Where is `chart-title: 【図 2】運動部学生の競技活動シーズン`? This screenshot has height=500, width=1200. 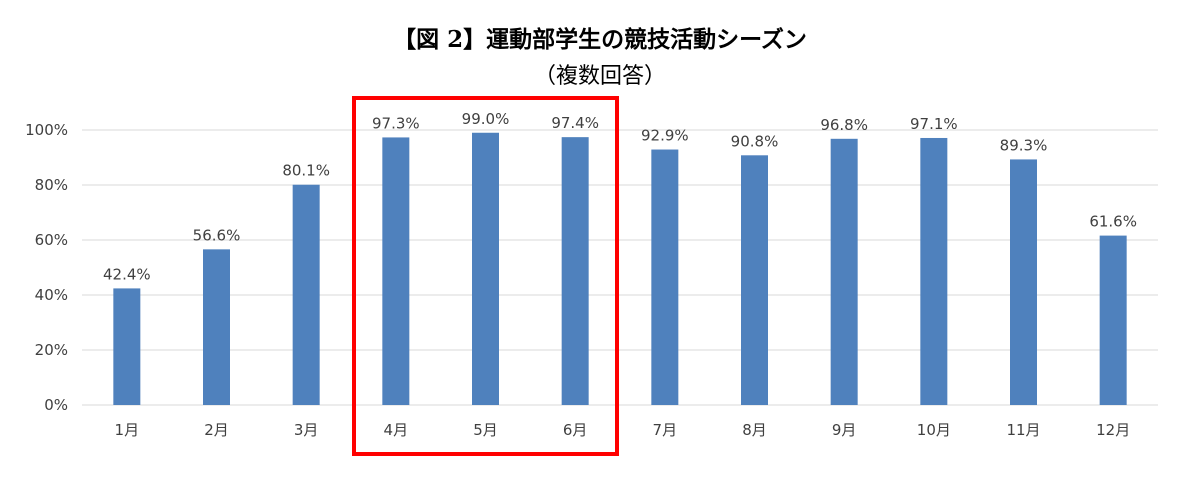 chart-title: 【図 2】運動部学生の競技活動シーズン is located at coordinates (600, 39).